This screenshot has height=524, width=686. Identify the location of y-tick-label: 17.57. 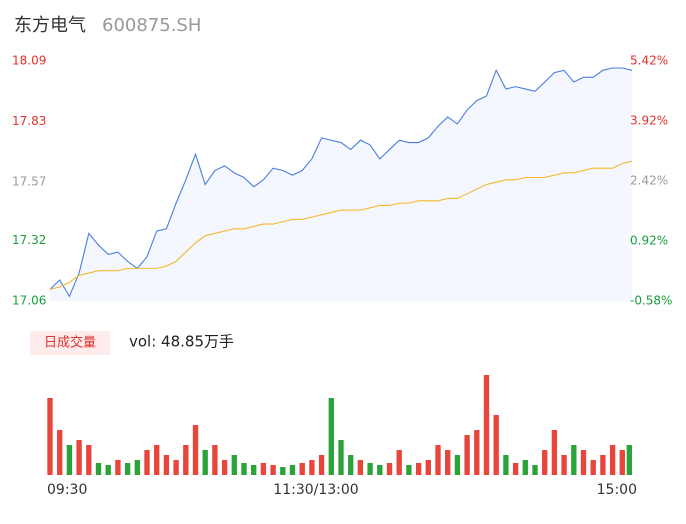
(29, 182).